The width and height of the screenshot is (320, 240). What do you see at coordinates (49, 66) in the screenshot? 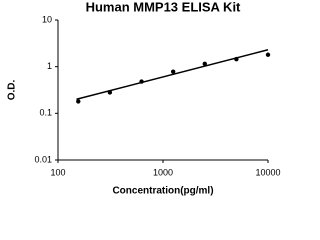
I see `y-tick-label: 1` at bounding box center [49, 66].